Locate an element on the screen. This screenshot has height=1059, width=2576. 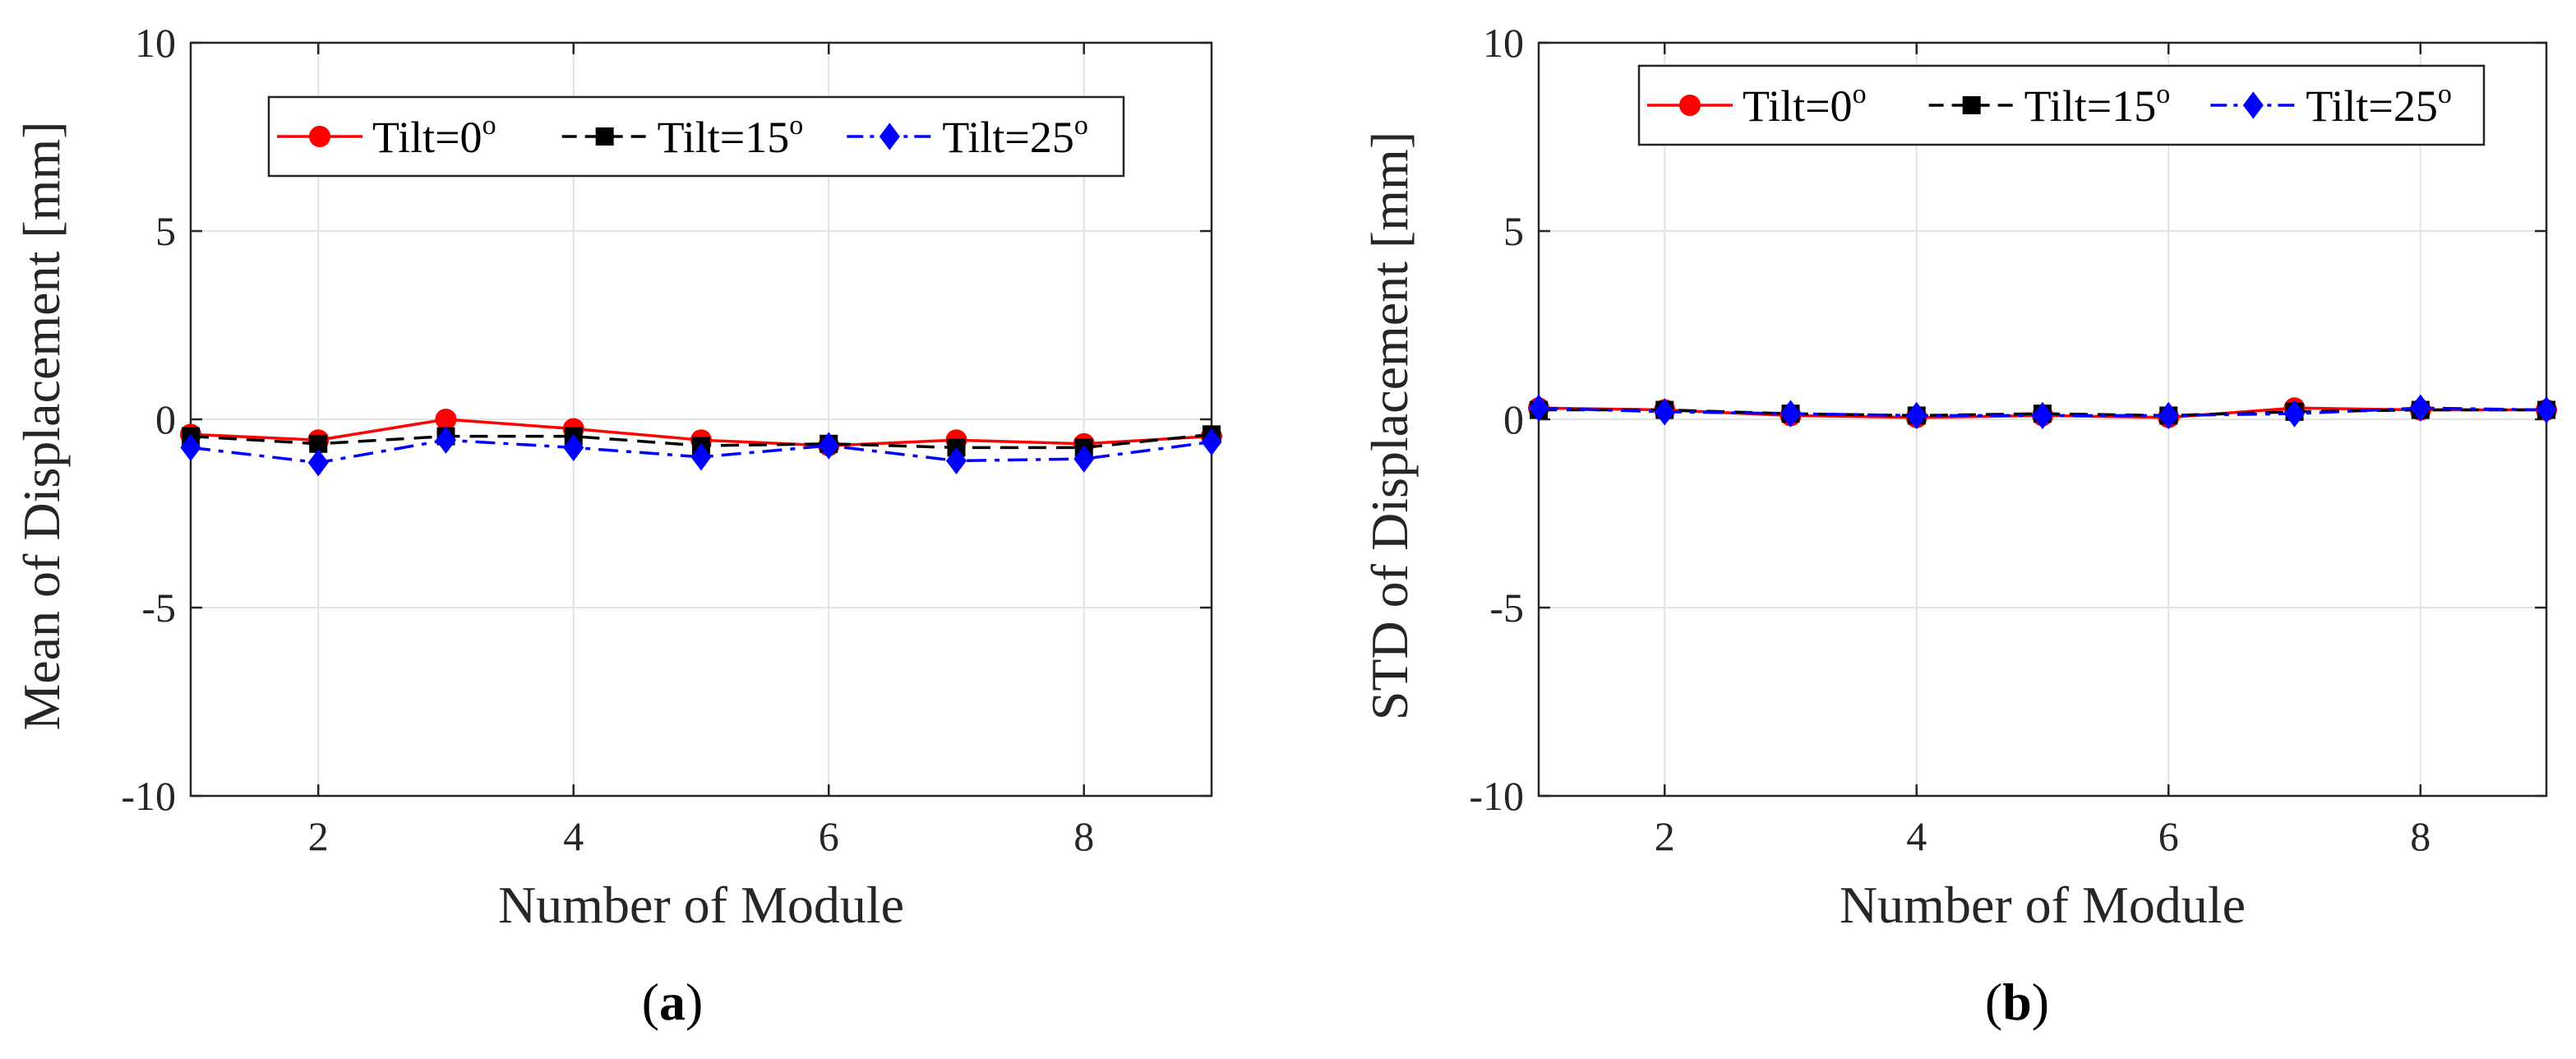
y-axis-label: STD of Displacement [mm] is located at coordinates (1390, 426).